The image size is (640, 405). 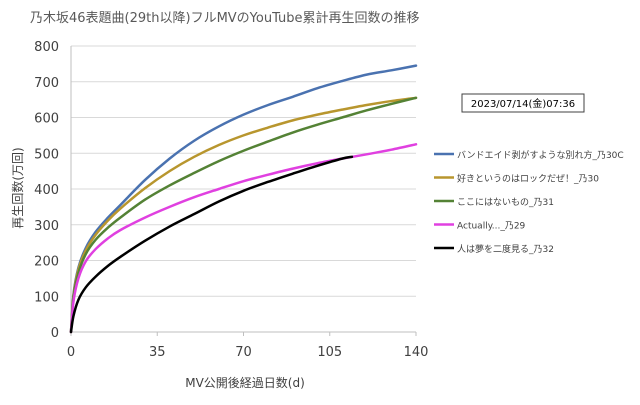 What do you see at coordinates (491, 226) in the screenshot?
I see `legend-label-4: Actually..._乃29` at bounding box center [491, 226].